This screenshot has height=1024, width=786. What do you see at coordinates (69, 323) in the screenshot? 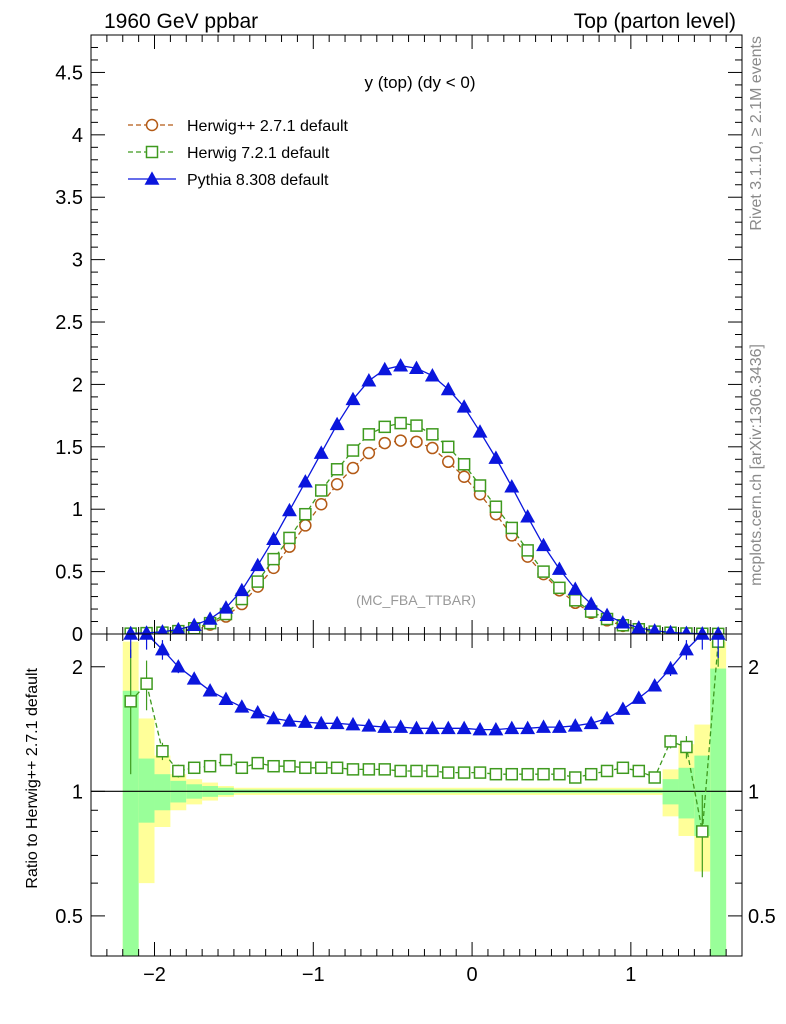
I see `main-y-tick-label: 2.5` at bounding box center [69, 323].